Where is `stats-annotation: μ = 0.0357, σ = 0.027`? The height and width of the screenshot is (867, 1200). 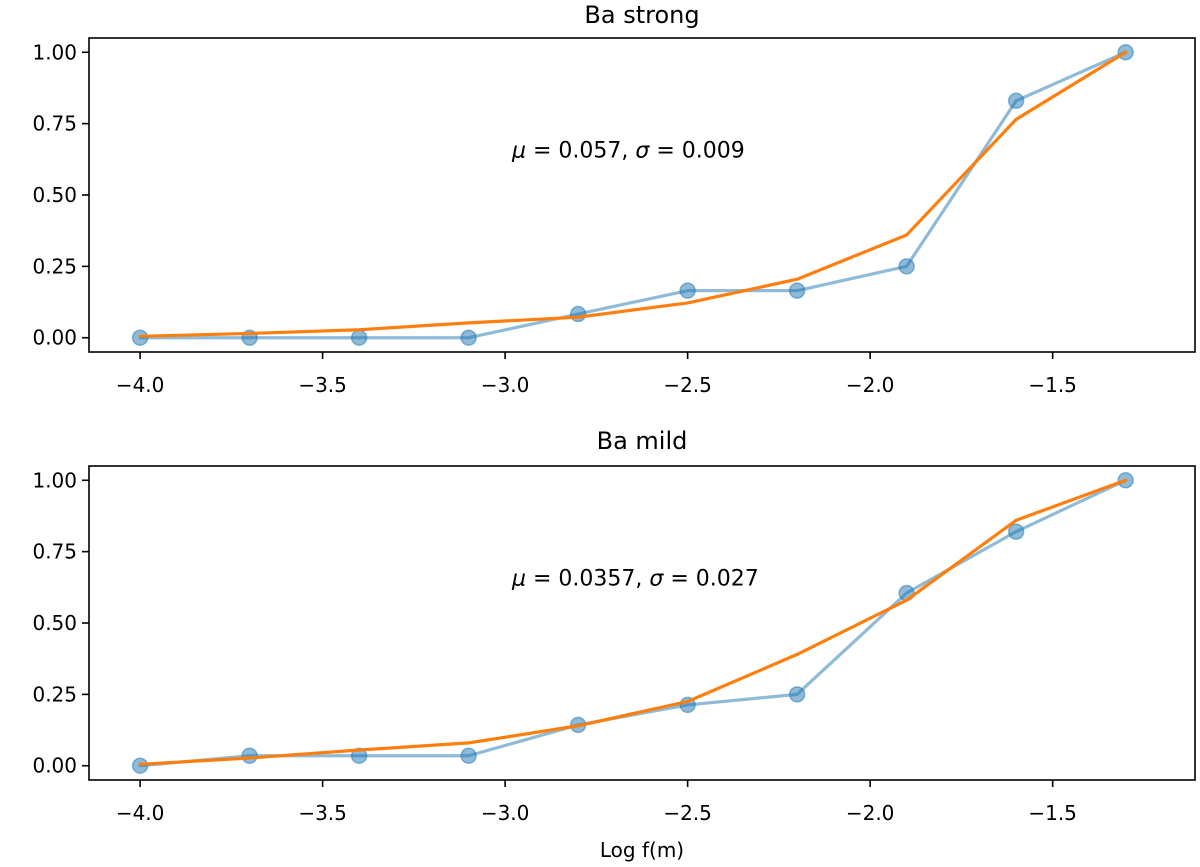
stats-annotation: μ = 0.0357, σ = 0.027 is located at coordinates (635, 578).